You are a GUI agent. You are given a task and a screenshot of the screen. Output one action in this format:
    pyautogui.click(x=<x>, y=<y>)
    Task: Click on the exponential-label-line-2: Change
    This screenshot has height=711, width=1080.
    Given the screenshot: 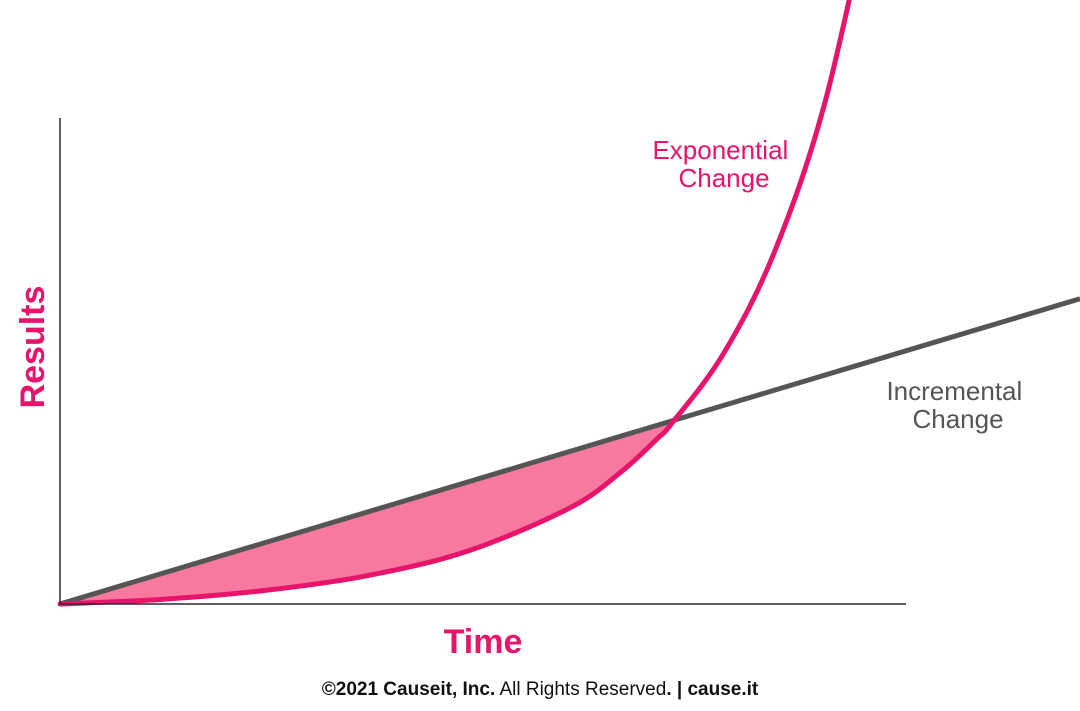 What is the action you would take?
    pyautogui.click(x=723, y=178)
    